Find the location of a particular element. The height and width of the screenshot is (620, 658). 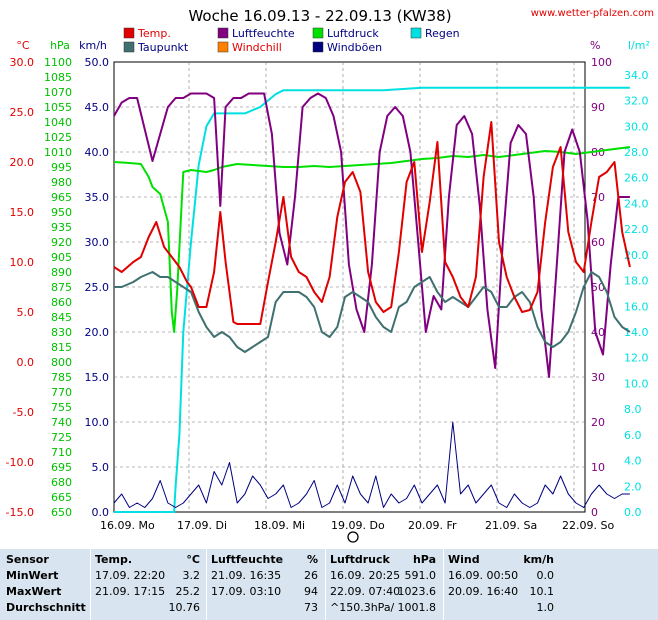

pressure-axis-tick: 725 is located at coordinates (61, 437).